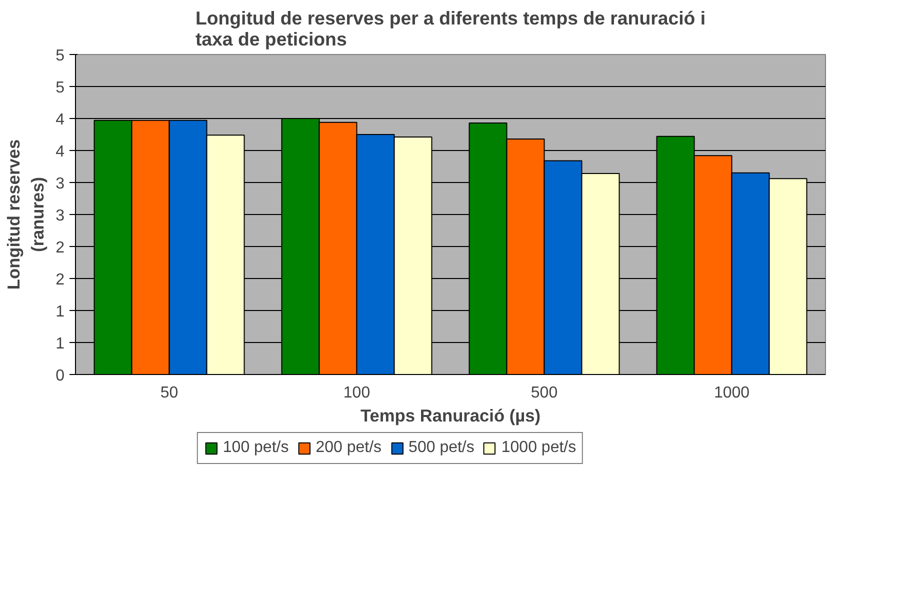 The height and width of the screenshot is (597, 923). What do you see at coordinates (60, 376) in the screenshot?
I see `y-tick-label: 0` at bounding box center [60, 376].